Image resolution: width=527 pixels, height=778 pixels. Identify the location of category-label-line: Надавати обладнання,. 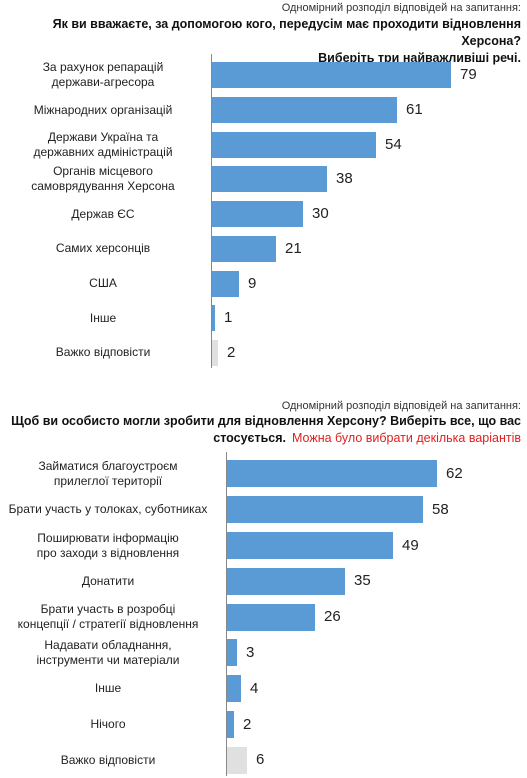
(108, 644).